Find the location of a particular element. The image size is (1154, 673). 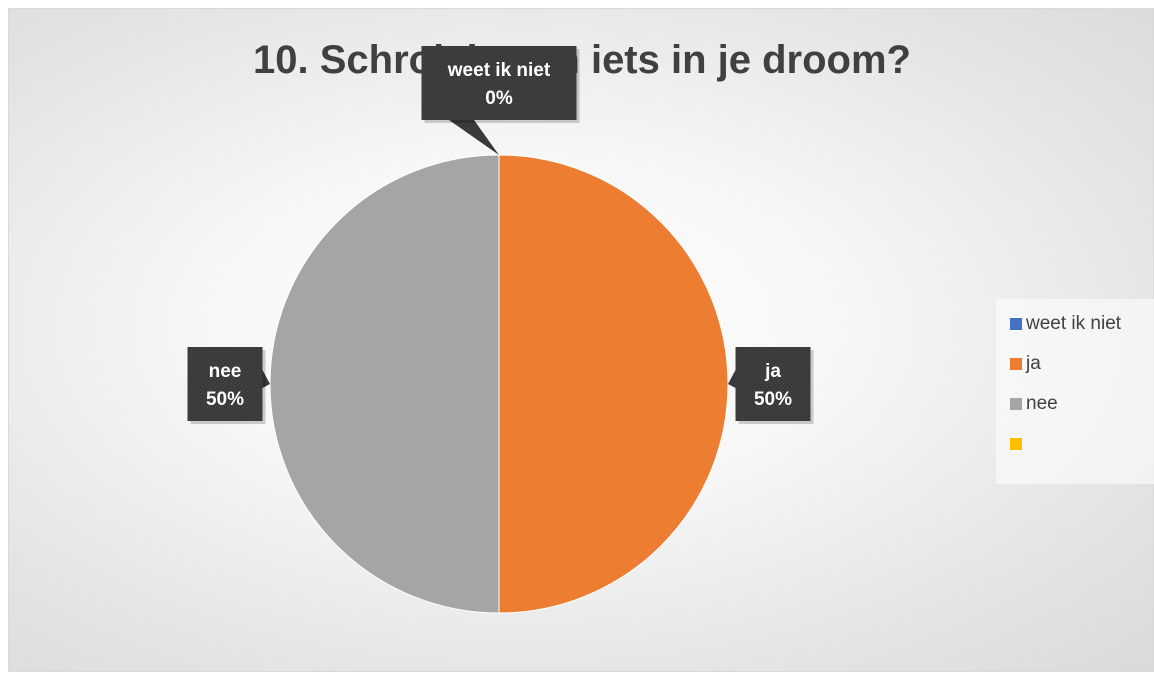

data-label-category: weet ik niet is located at coordinates (499, 70).